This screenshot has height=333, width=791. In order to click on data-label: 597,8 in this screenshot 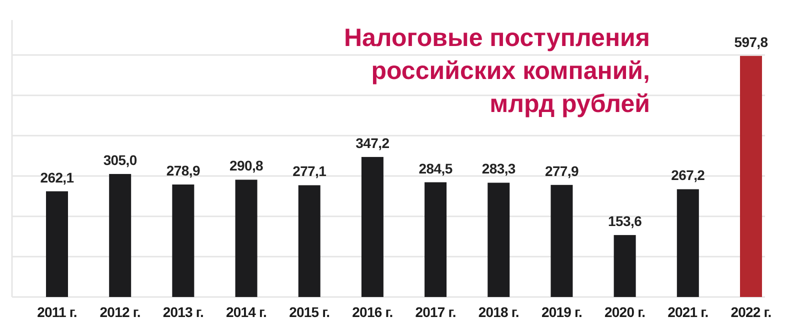, I will do `click(751, 42)`.